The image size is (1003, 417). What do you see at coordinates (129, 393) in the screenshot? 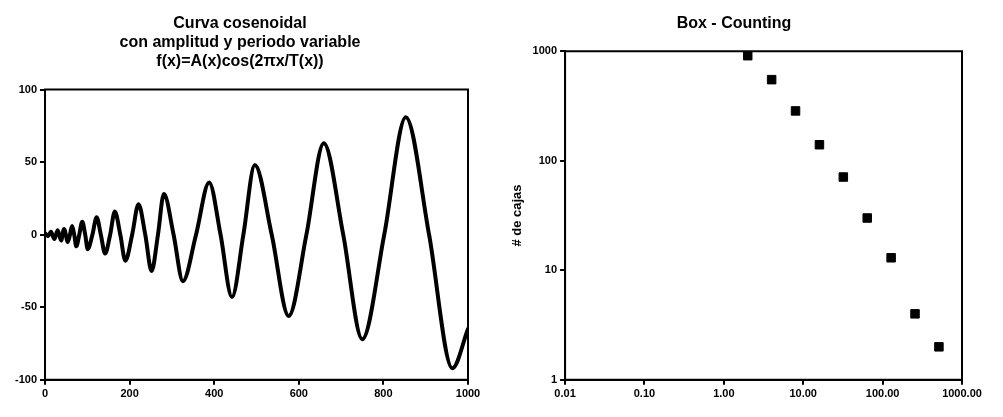
I see `x-tick-label: 200` at bounding box center [129, 393].